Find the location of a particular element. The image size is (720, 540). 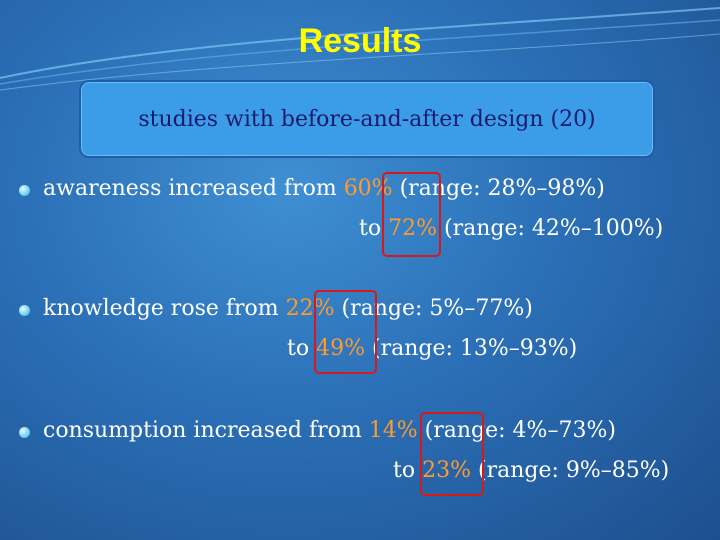

item-line-after: to 72% (range: 42%–100%) is located at coordinates (511, 228).